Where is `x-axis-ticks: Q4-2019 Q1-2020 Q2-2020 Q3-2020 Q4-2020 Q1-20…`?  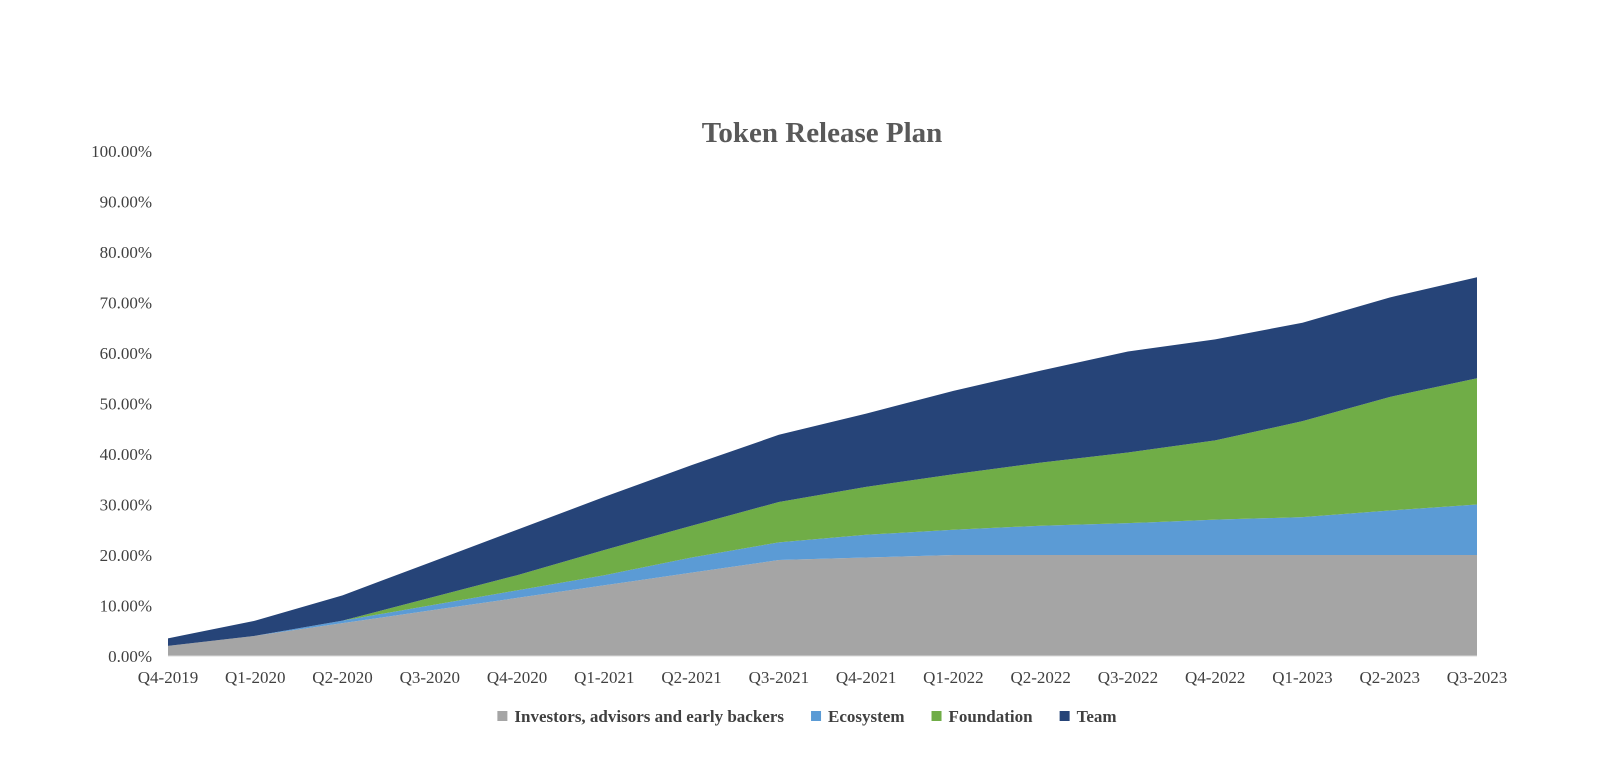
x-axis-ticks: Q4-2019 Q1-2020 Q2-2020 Q3-2020 Q4-2020 Q1-20… is located at coordinates (822, 677).